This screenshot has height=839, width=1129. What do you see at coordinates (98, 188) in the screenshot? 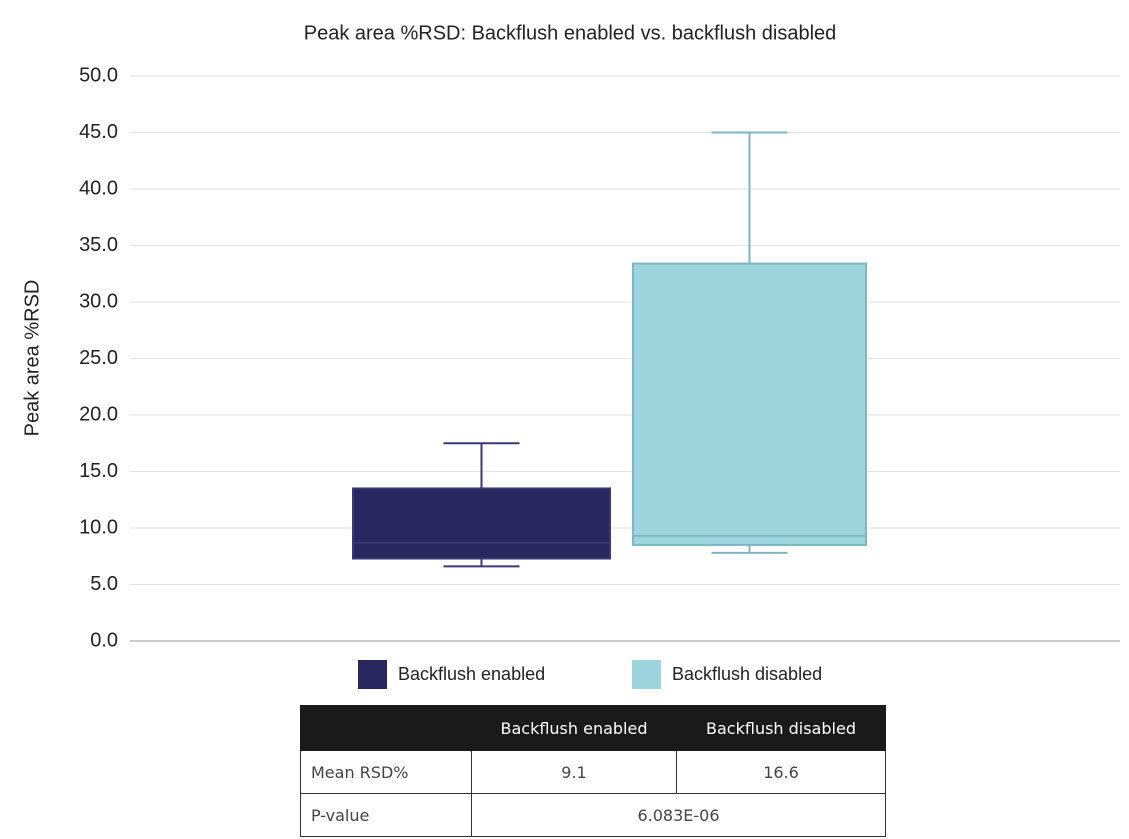
I see `y-tick-label: 40.0` at bounding box center [98, 188].